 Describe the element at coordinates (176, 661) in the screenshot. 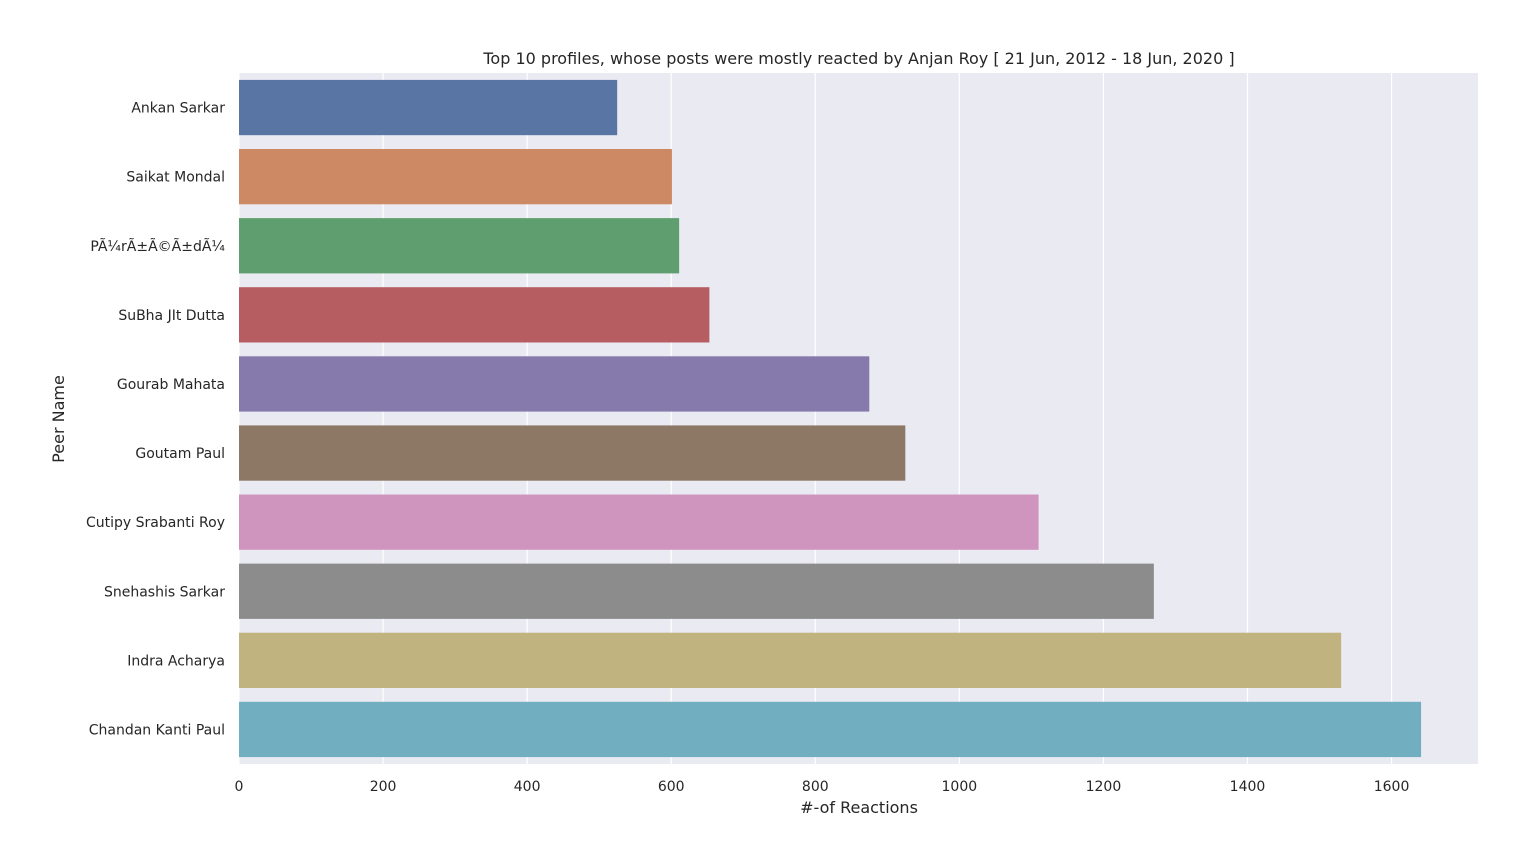

I see `y-tick-label: Indra Acharya` at that location.